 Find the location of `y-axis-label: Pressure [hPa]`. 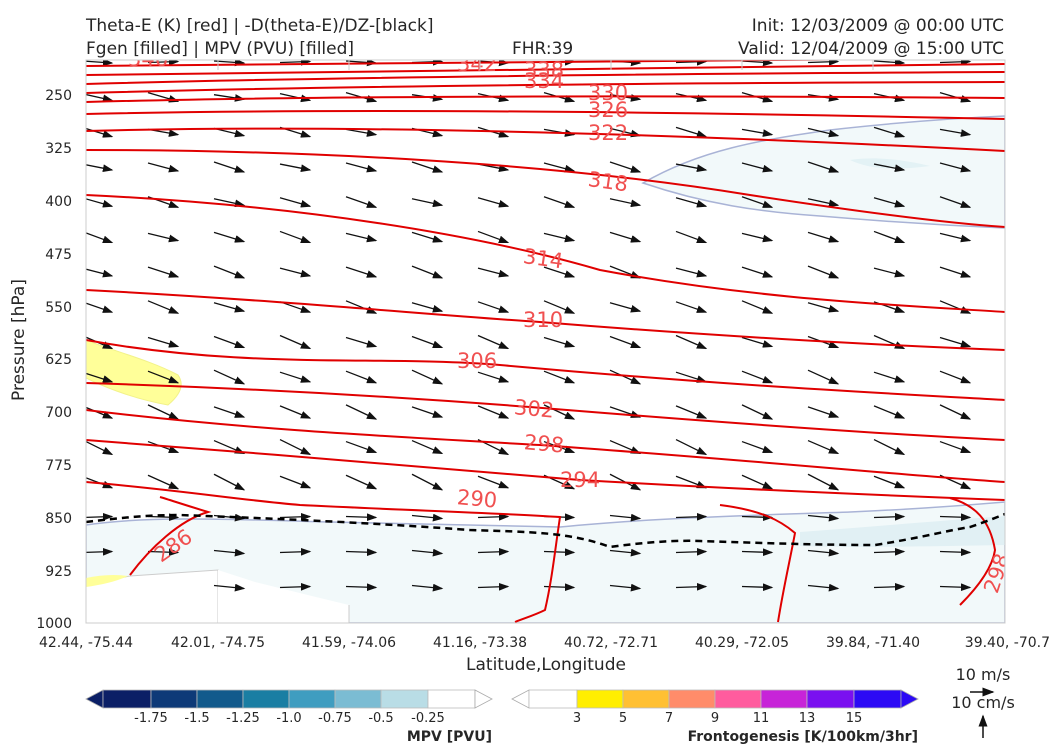

y-axis-label: Pressure [hPa] is located at coordinates (19, 340).